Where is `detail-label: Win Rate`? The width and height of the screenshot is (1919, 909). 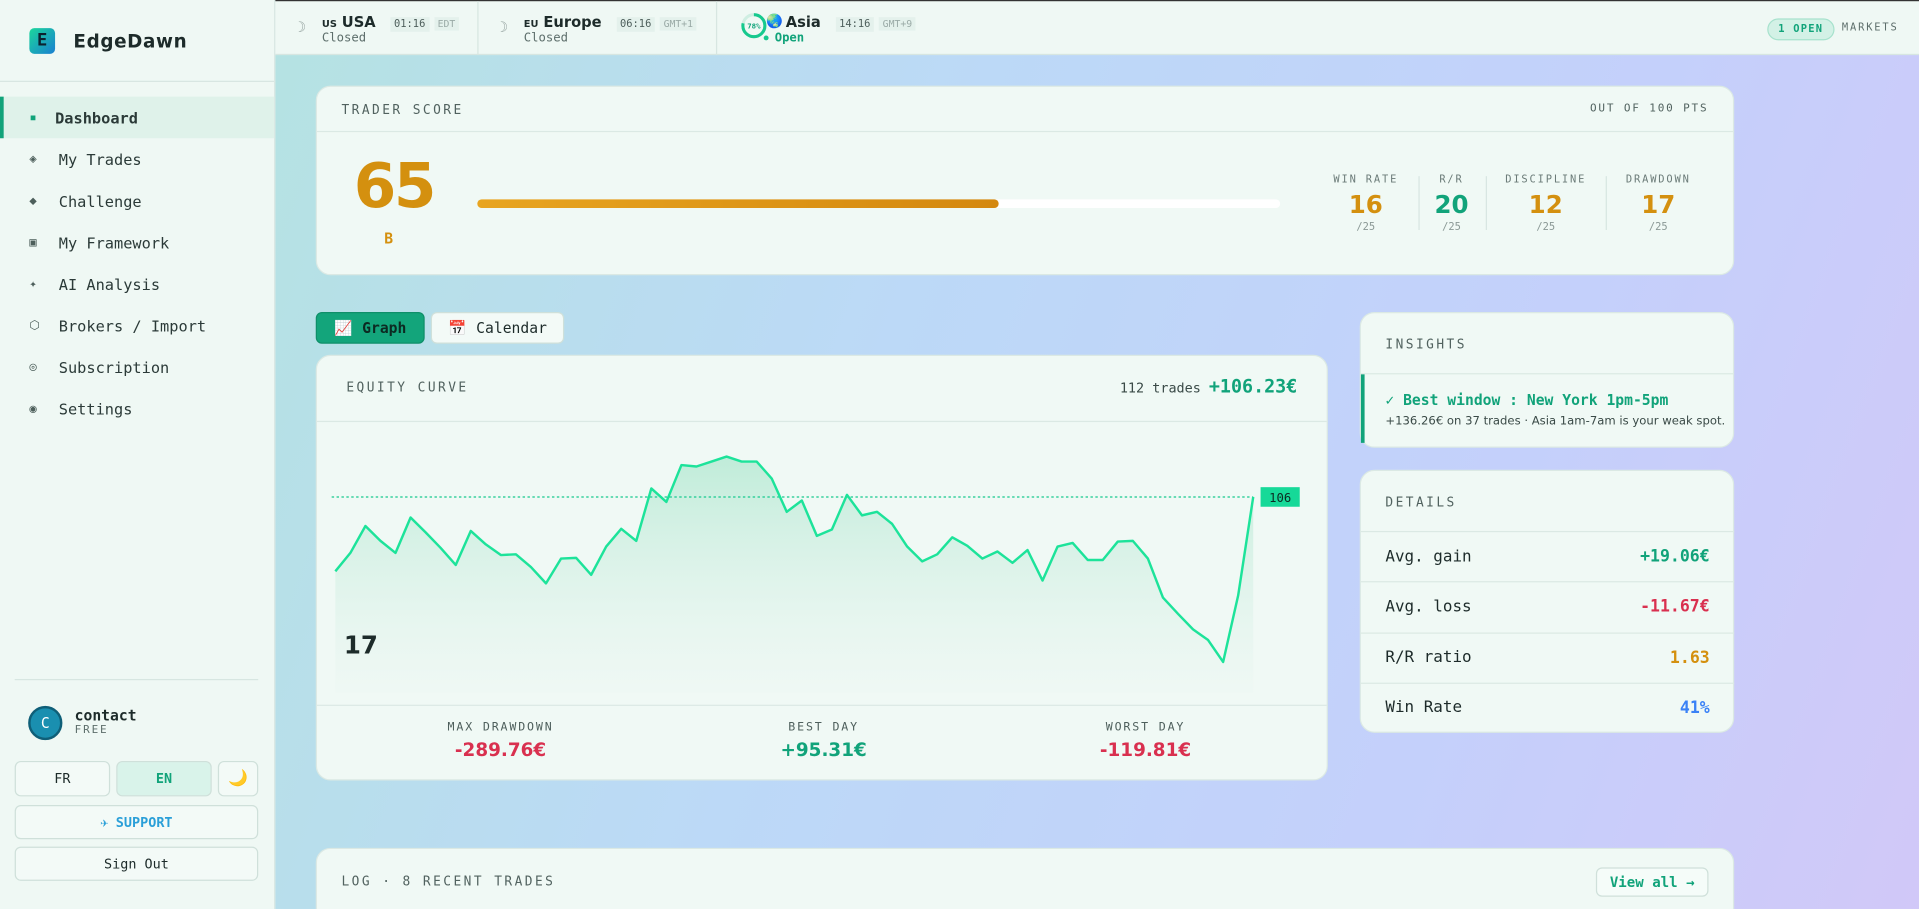
detail-label: Win Rate is located at coordinates (1424, 708).